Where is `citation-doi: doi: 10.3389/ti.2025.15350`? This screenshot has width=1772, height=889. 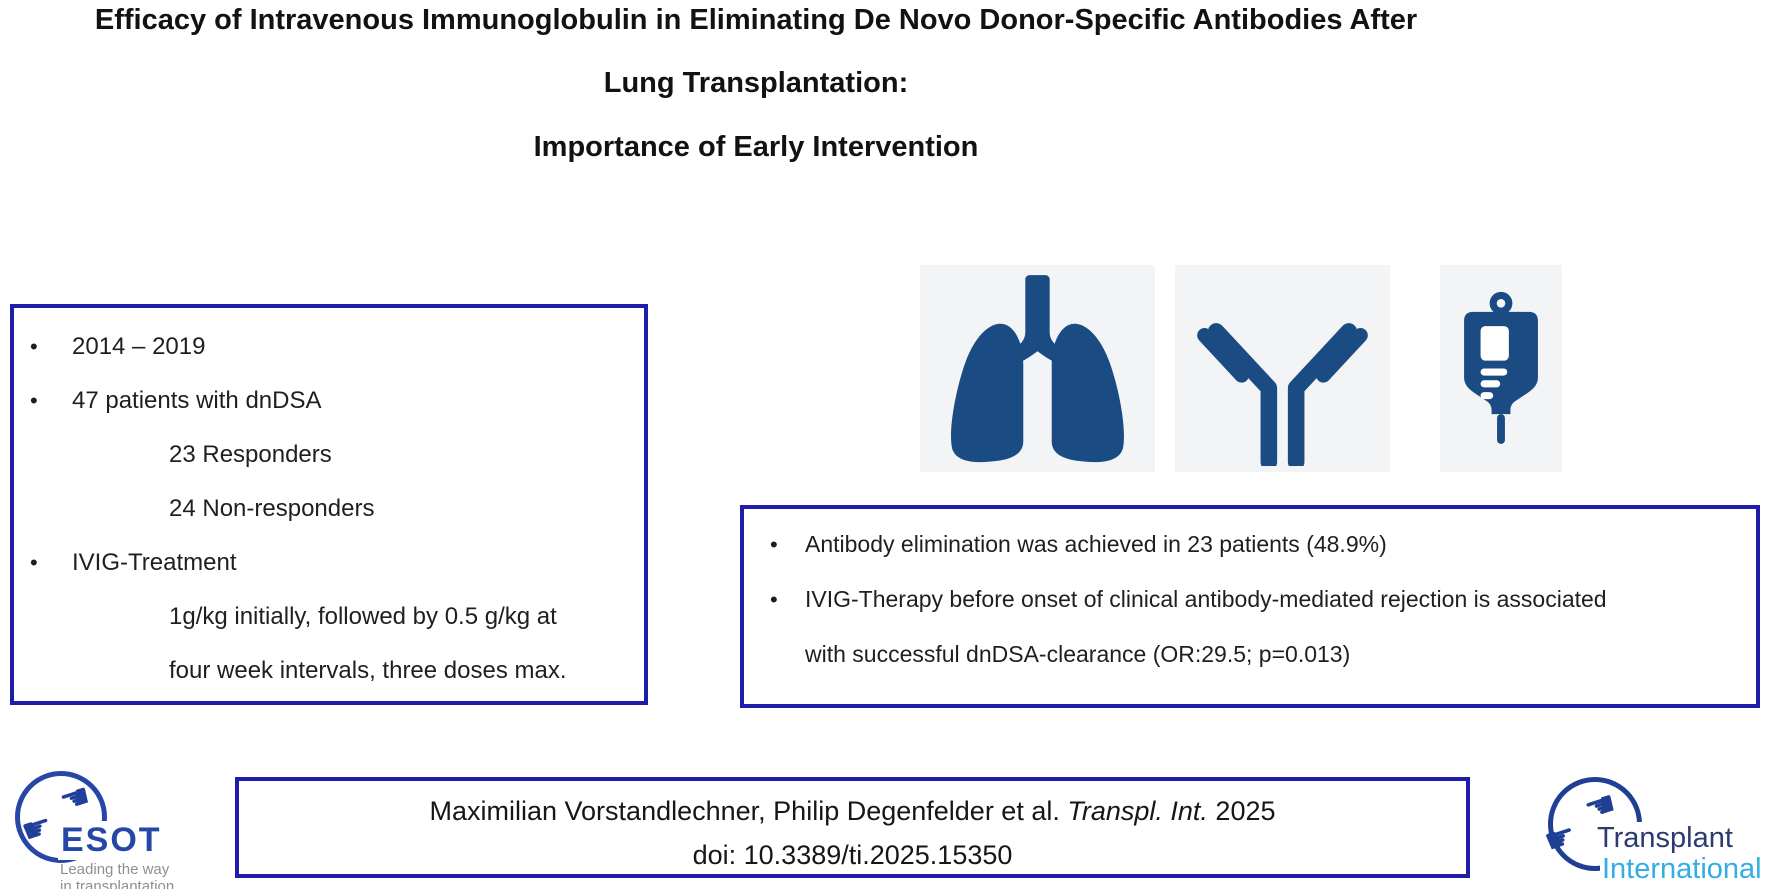
citation-doi: doi: 10.3389/ti.2025.15350 is located at coordinates (852, 855).